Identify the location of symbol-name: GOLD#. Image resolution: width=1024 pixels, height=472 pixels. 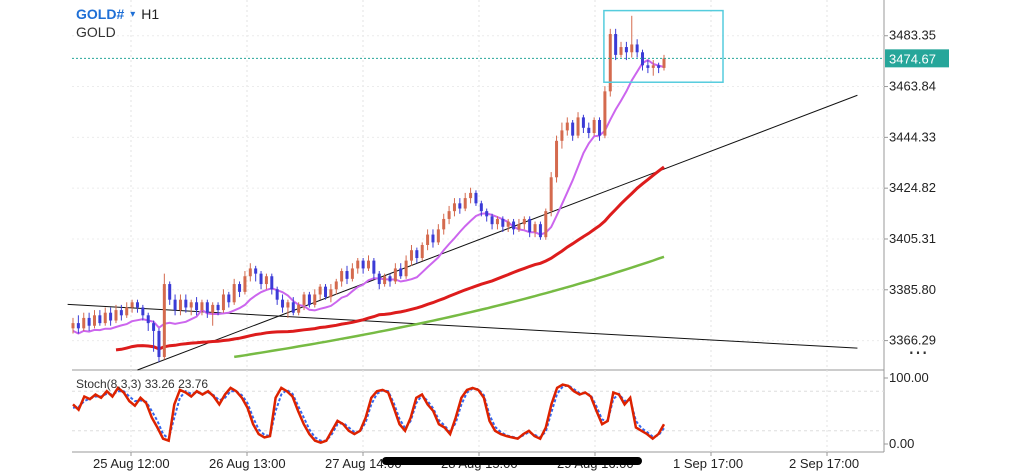
(100, 14).